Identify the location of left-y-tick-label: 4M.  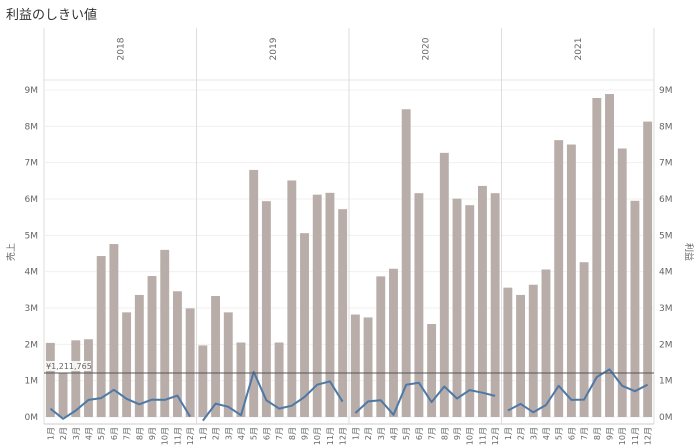
(32, 273).